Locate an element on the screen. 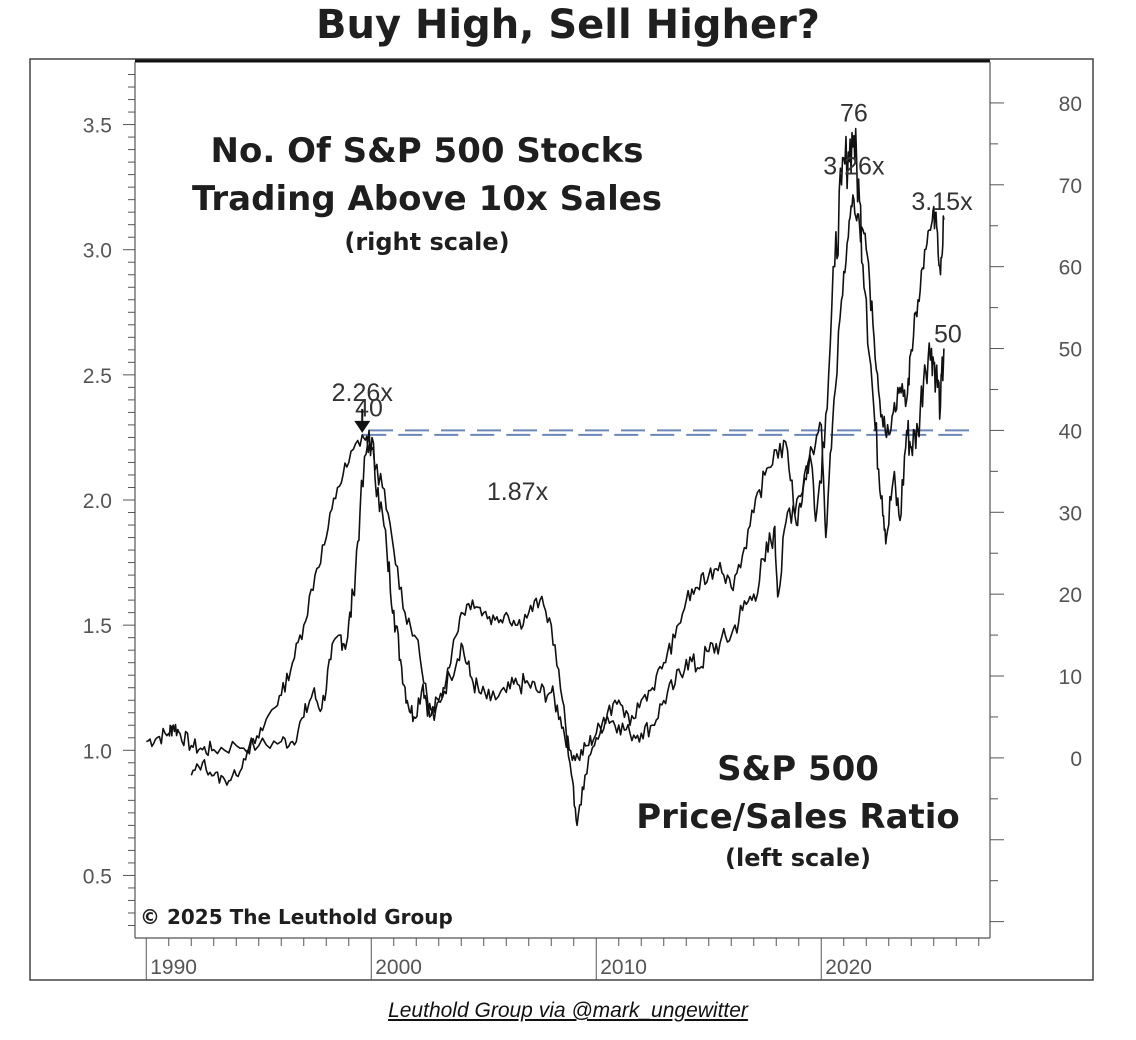  right-tick-label: 50 is located at coordinates (1070, 350).